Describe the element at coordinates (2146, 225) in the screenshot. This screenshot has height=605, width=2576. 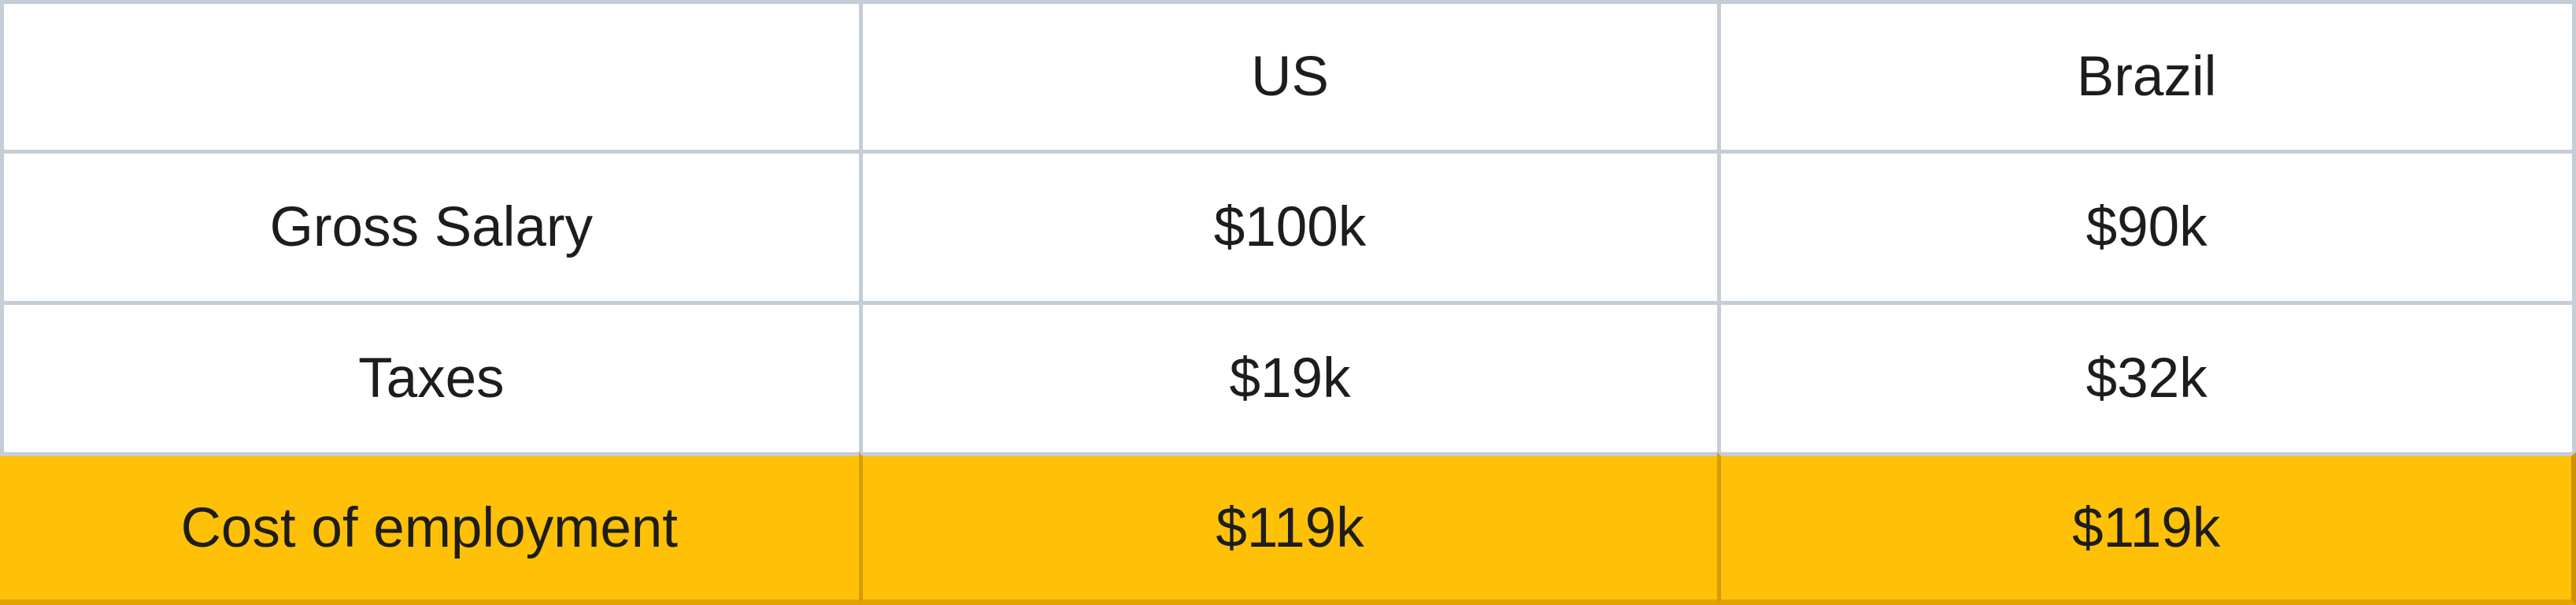
I see `gross-salary-brazil-value: $90k` at that location.